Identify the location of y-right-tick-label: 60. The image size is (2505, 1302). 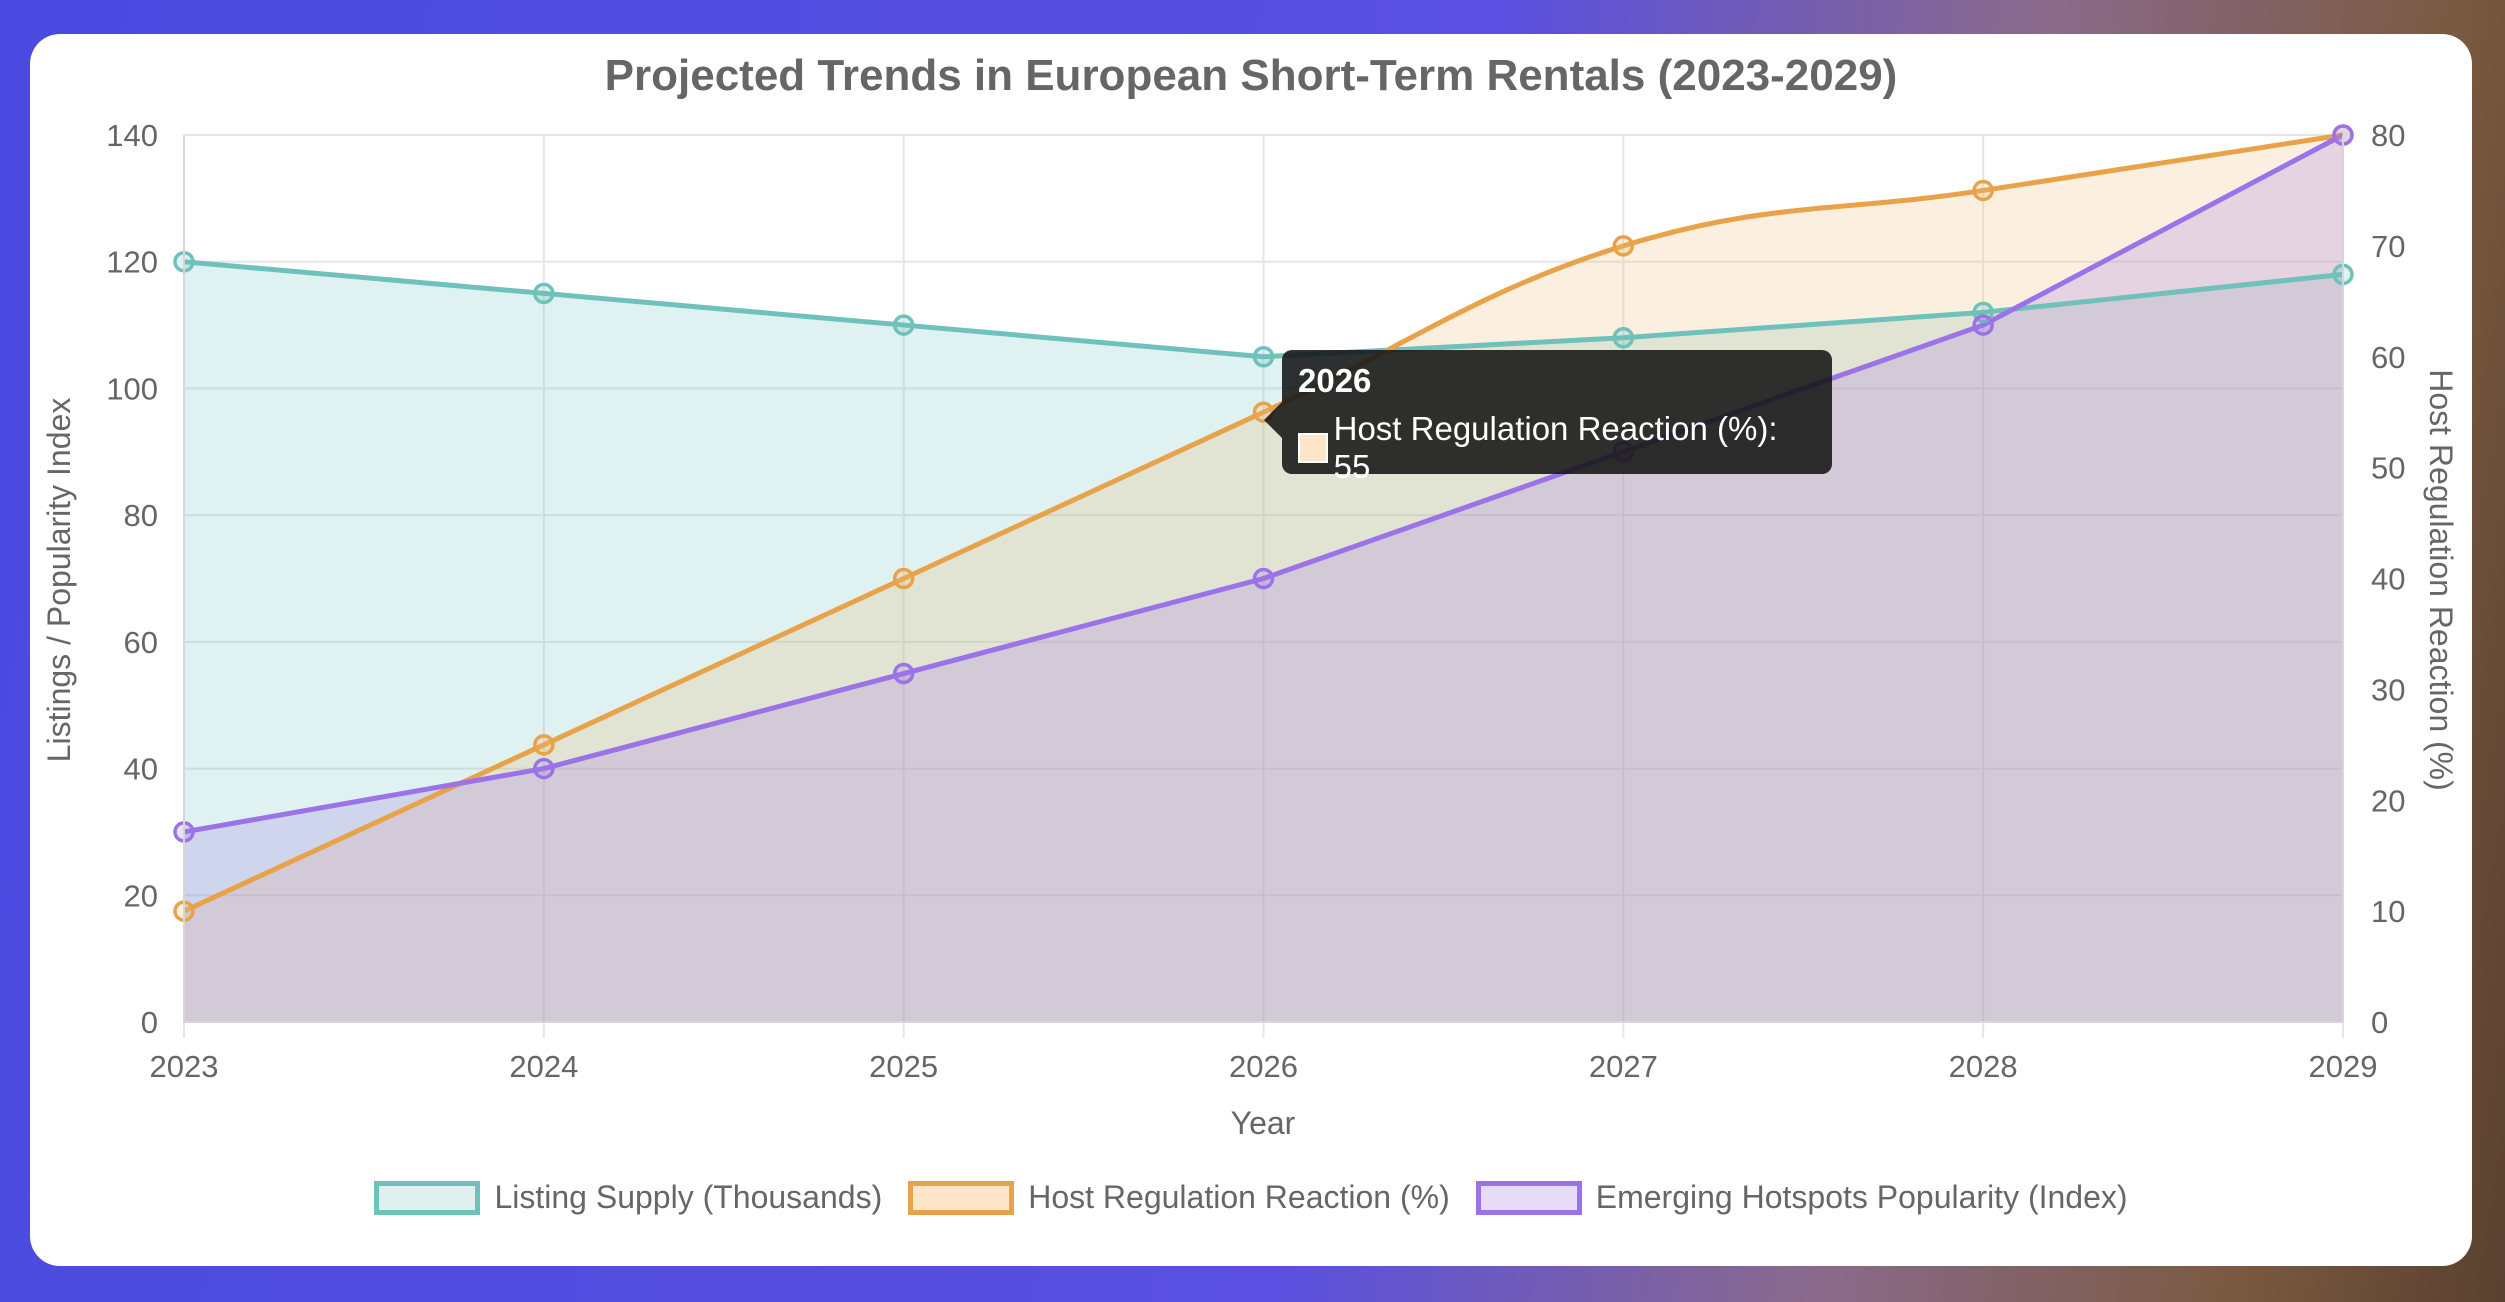
(2388, 357).